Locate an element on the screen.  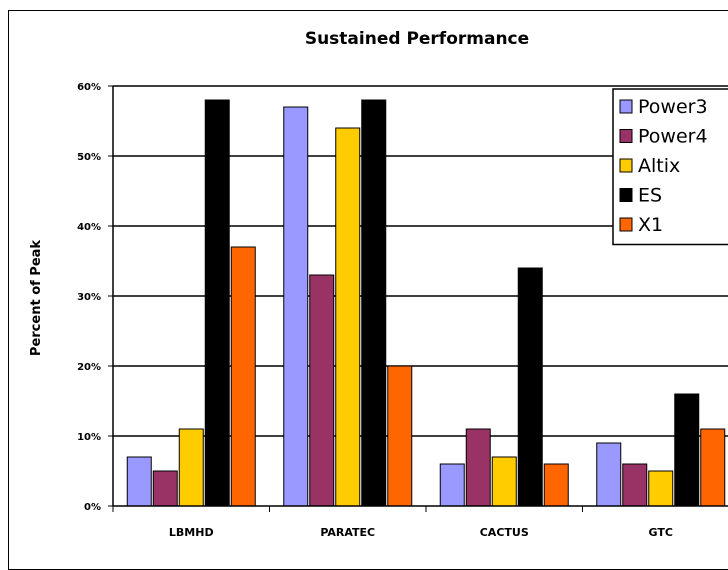
bar-power3-paratec is located at coordinates (296, 306).